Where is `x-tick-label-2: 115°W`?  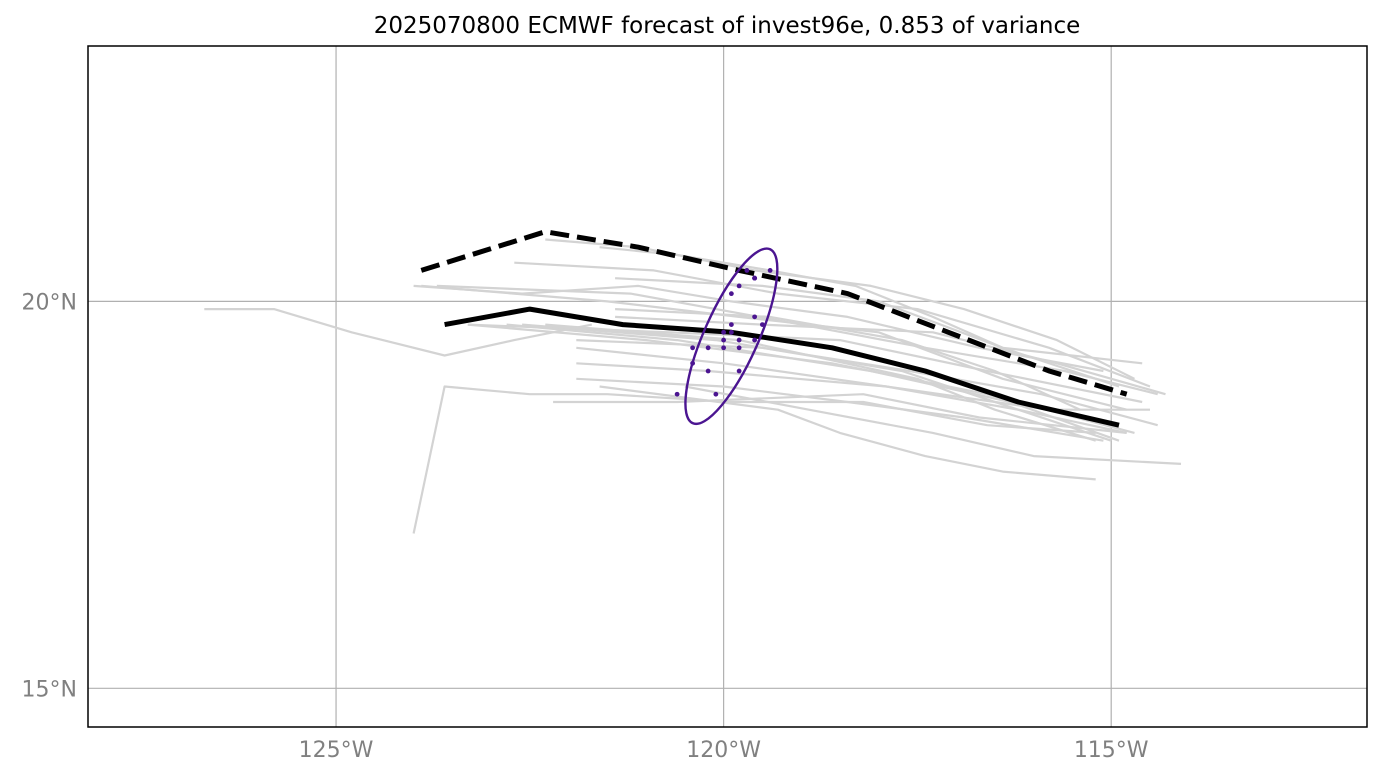
x-tick-label-2: 115°W is located at coordinates (1111, 750).